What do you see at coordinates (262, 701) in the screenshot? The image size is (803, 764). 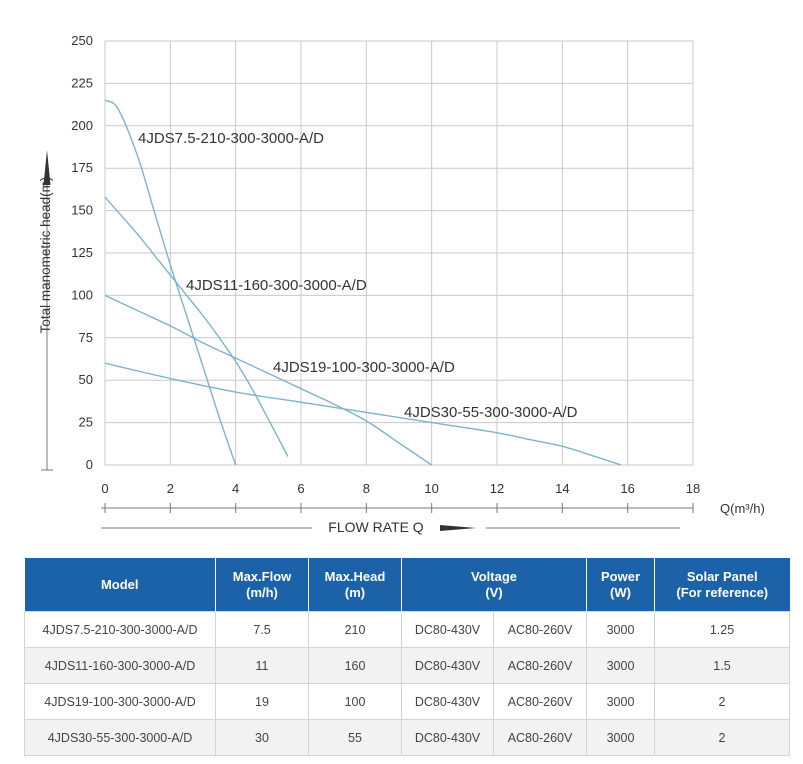 I see `cell-max-flow: 19` at bounding box center [262, 701].